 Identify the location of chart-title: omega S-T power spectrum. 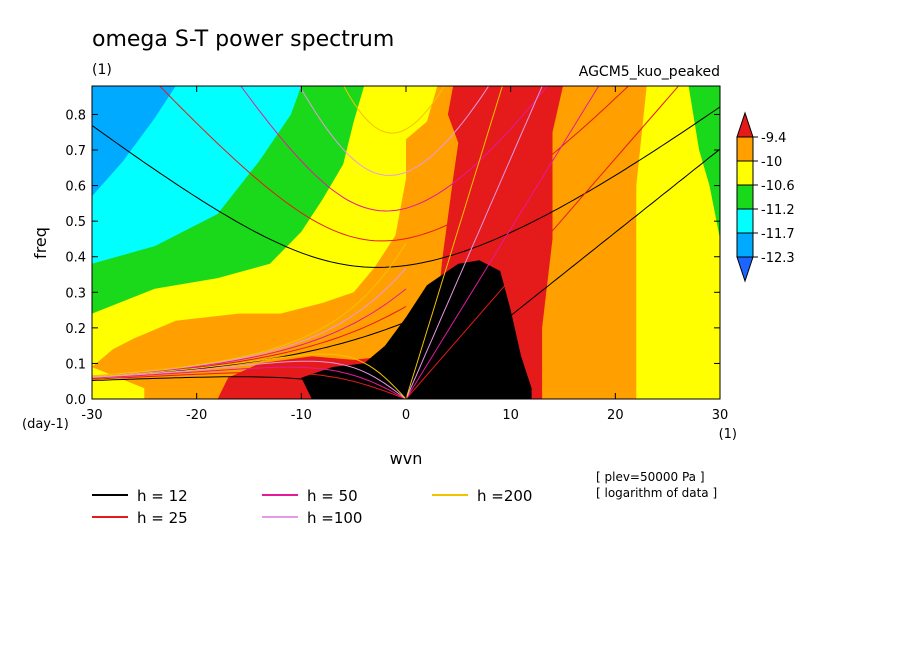
(243, 39).